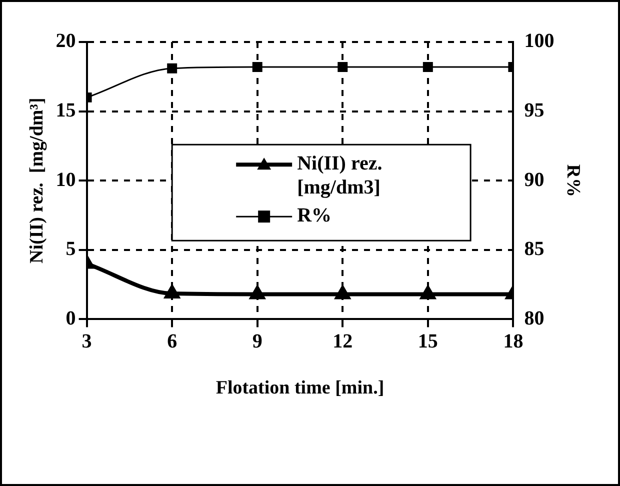 This screenshot has width=620, height=486. What do you see at coordinates (71, 249) in the screenshot?
I see `y-tick-label: 5` at bounding box center [71, 249].